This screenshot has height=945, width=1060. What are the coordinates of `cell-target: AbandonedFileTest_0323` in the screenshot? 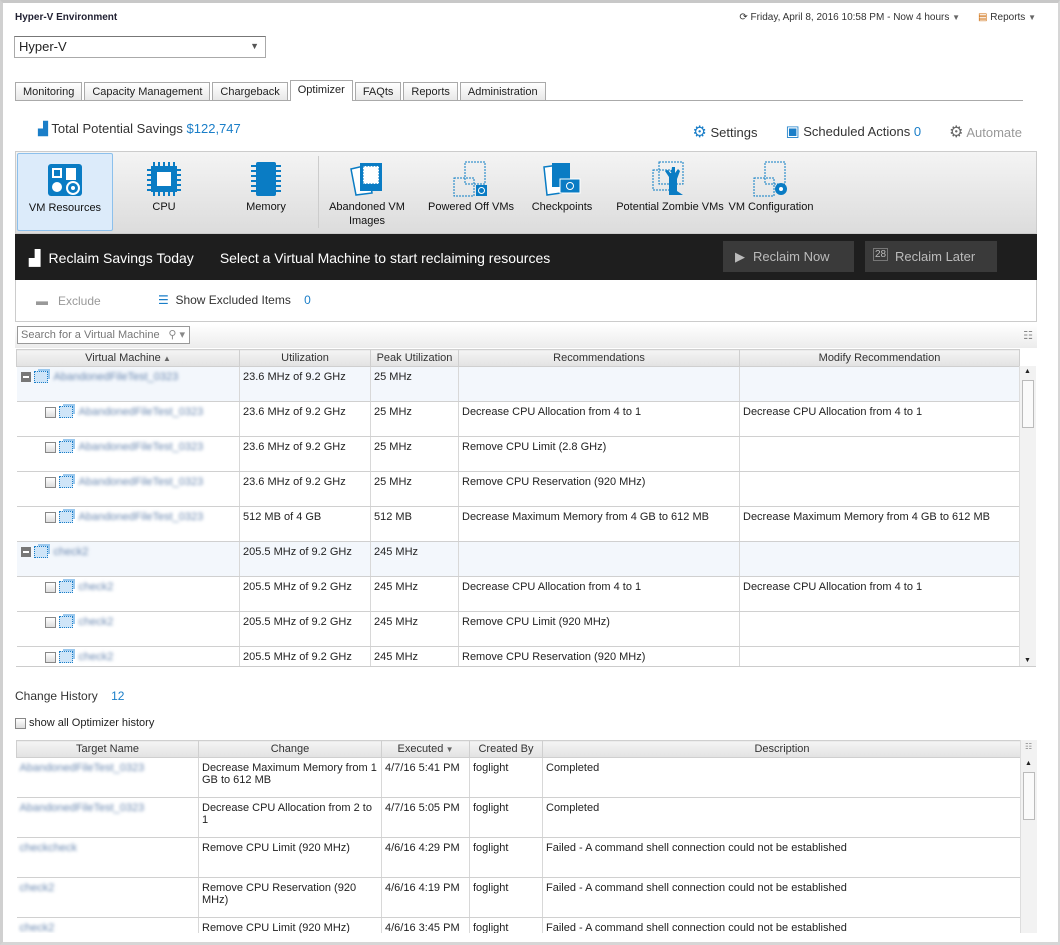 It's located at (107, 777).